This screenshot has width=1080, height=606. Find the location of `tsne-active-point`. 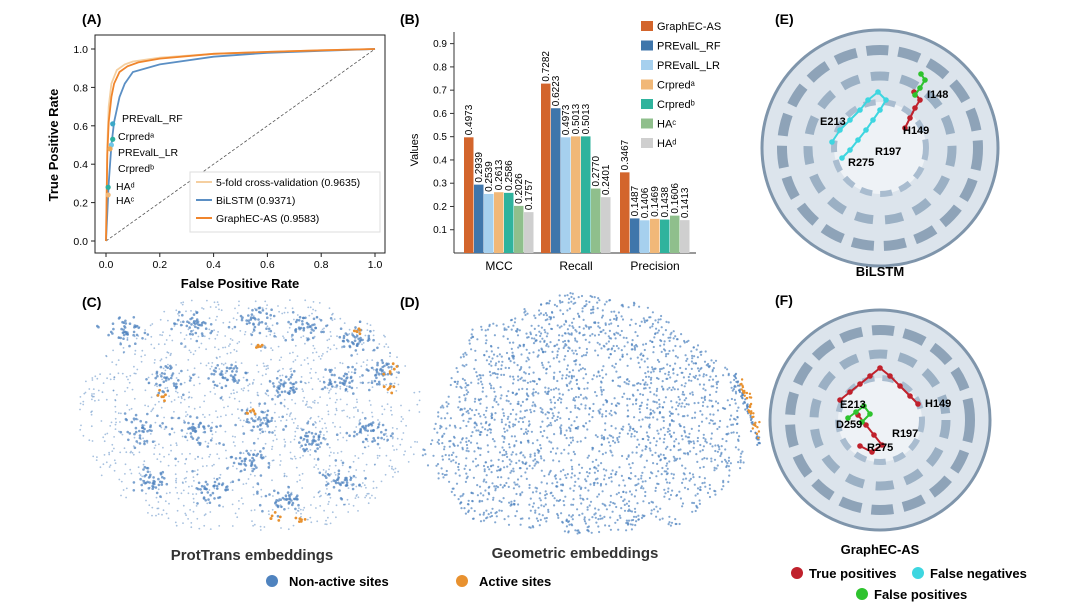

tsne-active-point is located at coordinates (390, 371).